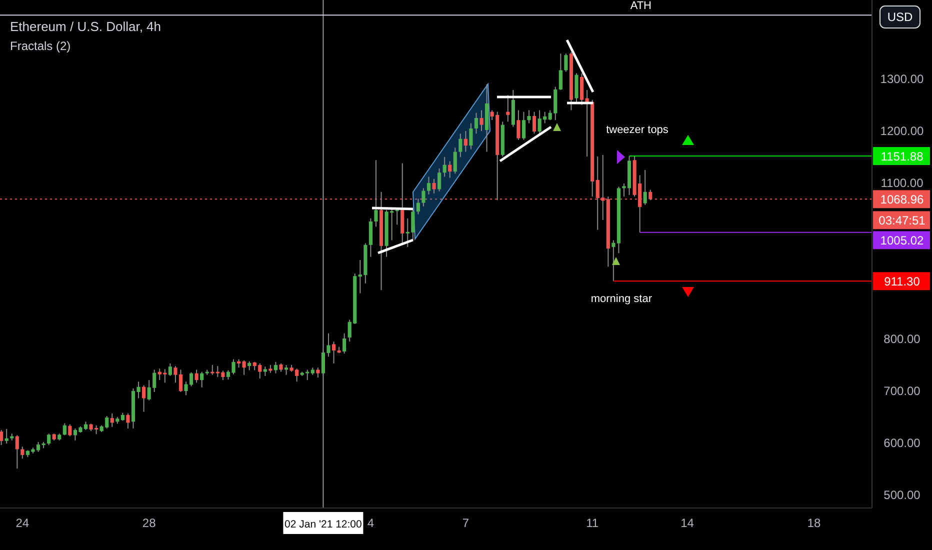  I want to click on x-tick-label: 4, so click(370, 523).